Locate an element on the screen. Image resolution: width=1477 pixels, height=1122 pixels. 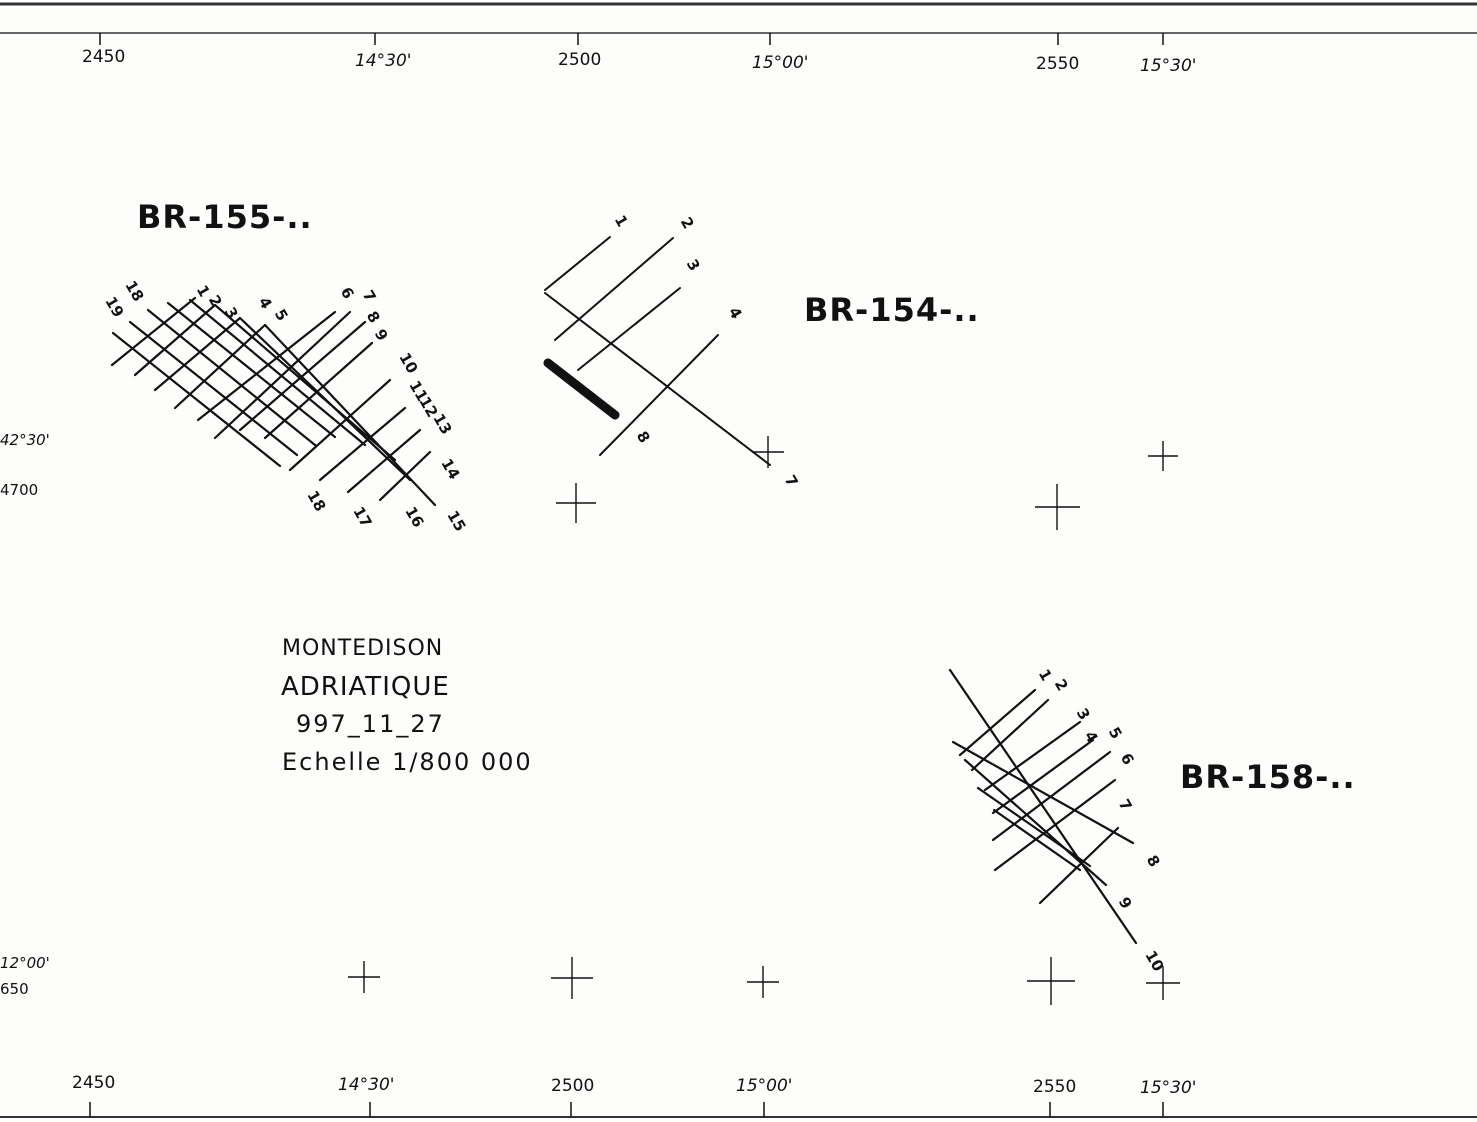
left-grid-number: 650 is located at coordinates (14, 989).